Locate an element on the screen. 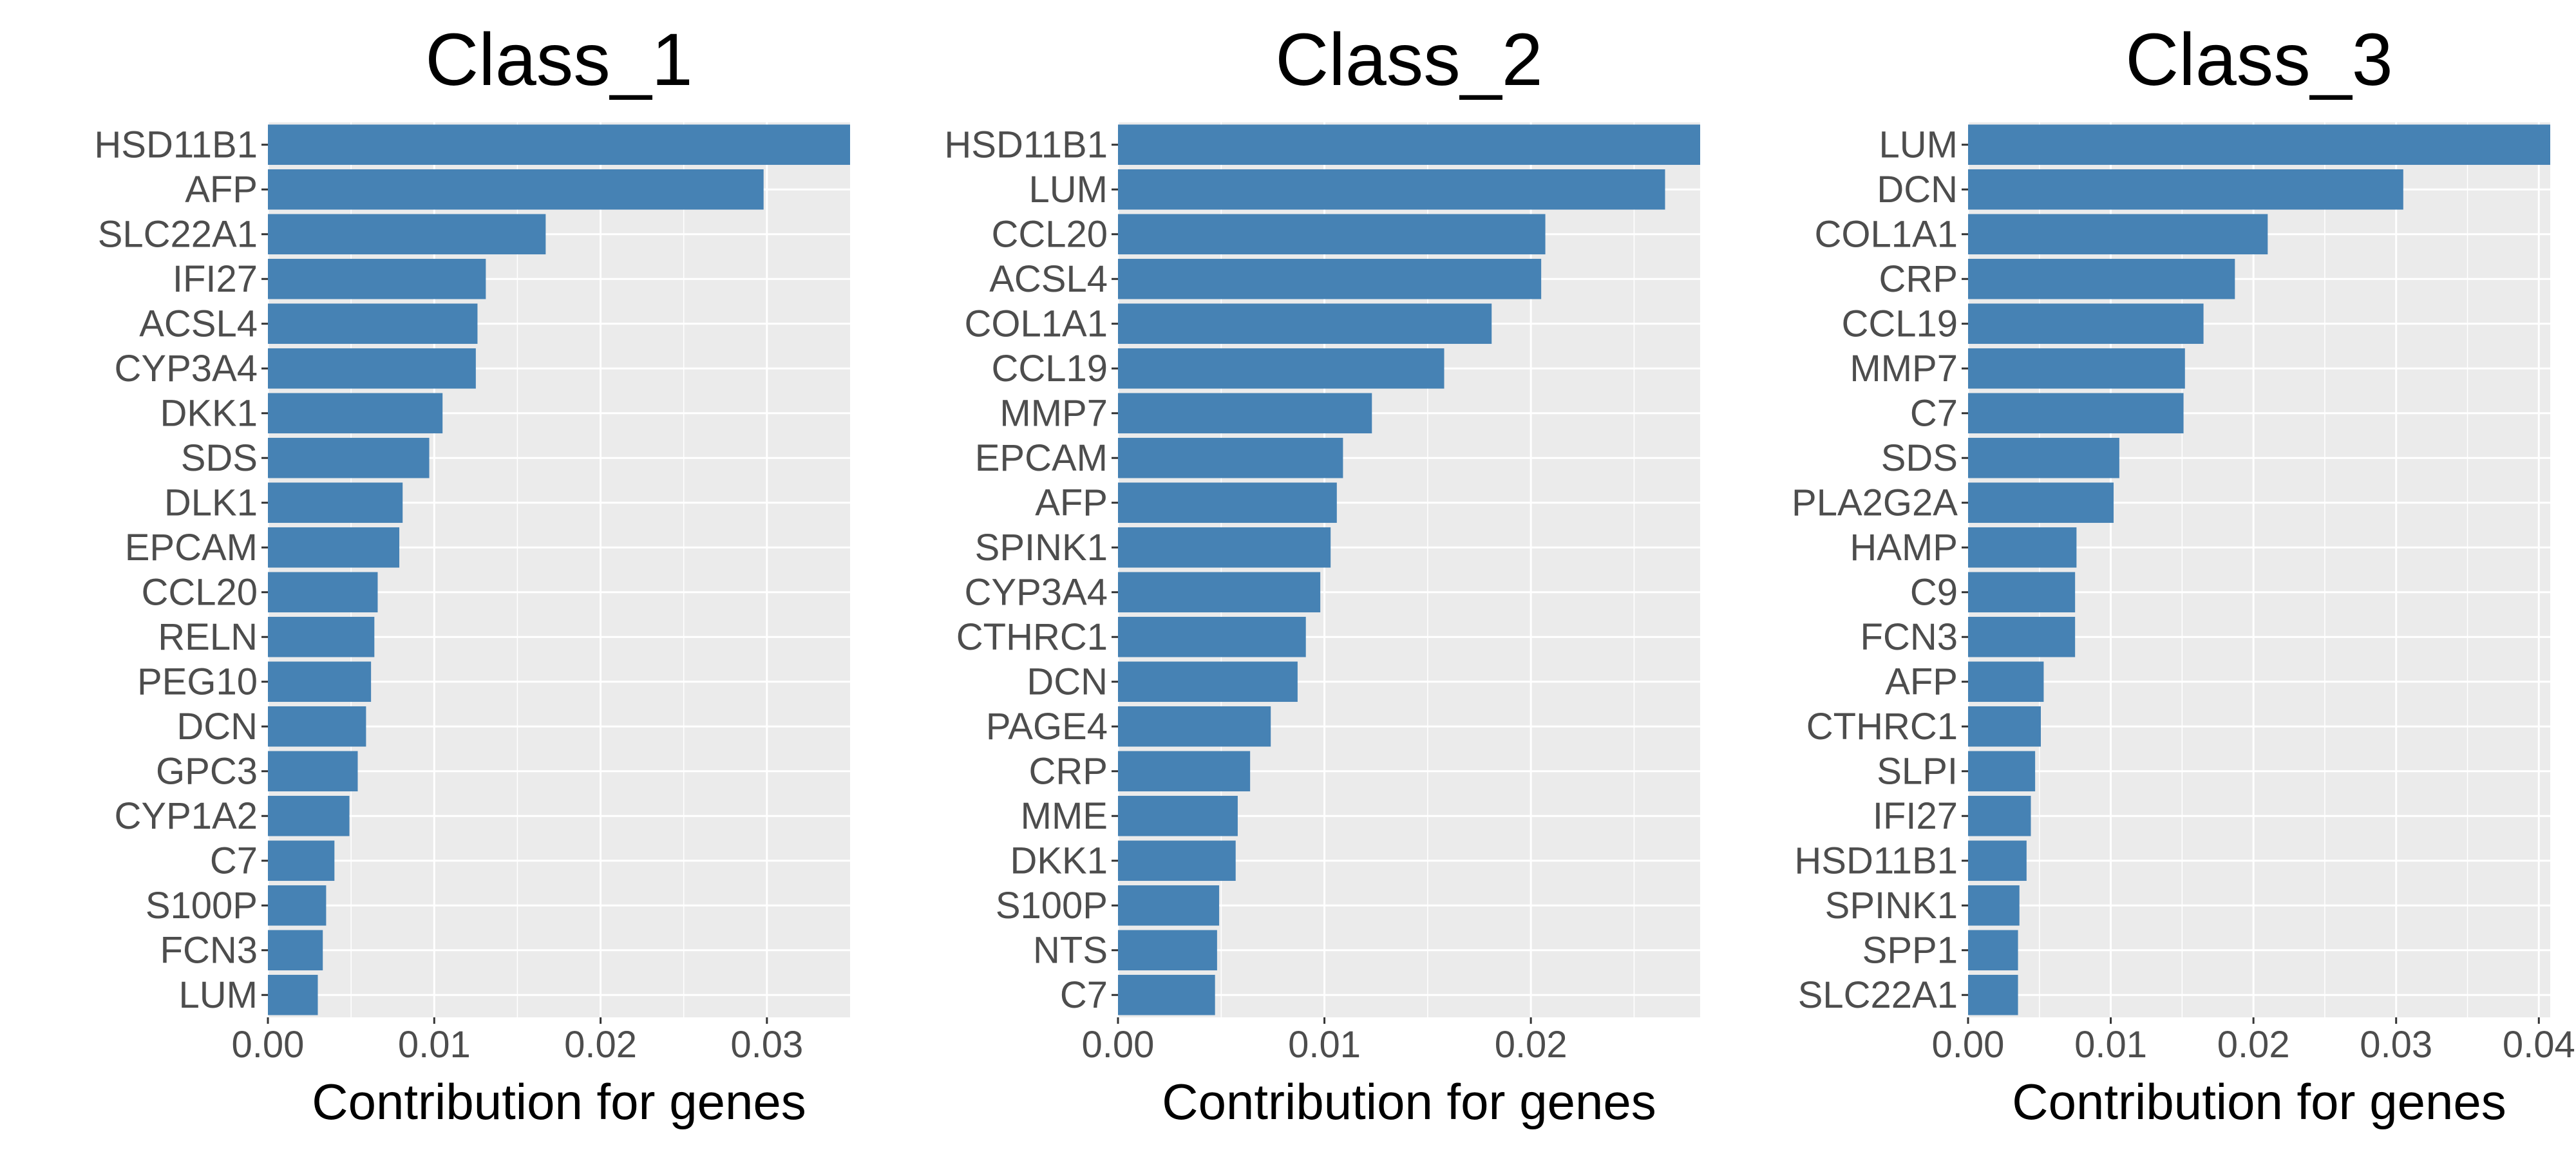 This screenshot has height=1159, width=2576. bar-CRP is located at coordinates (2101, 278).